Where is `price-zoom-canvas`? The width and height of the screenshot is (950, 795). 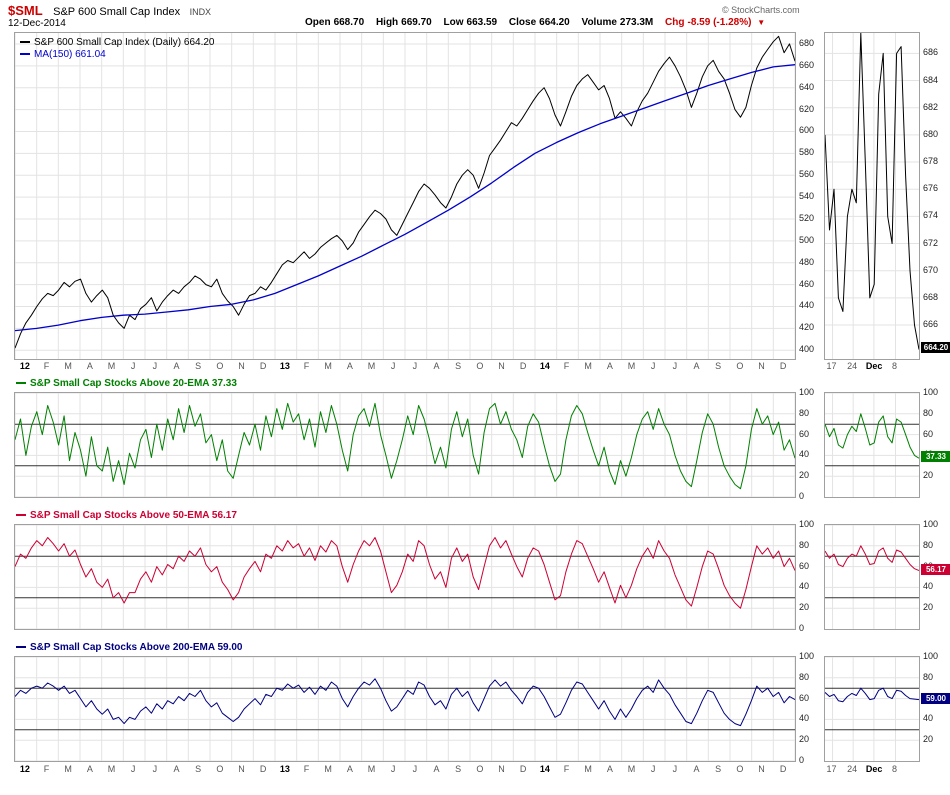
price-zoom-canvas is located at coordinates (872, 196).